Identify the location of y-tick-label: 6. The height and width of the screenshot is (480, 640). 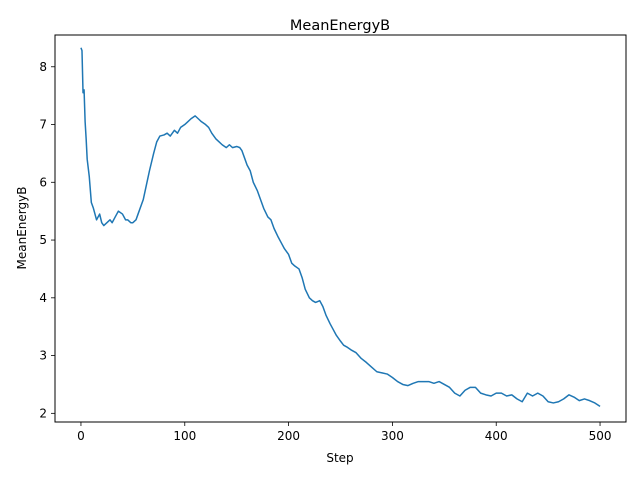
(43, 182).